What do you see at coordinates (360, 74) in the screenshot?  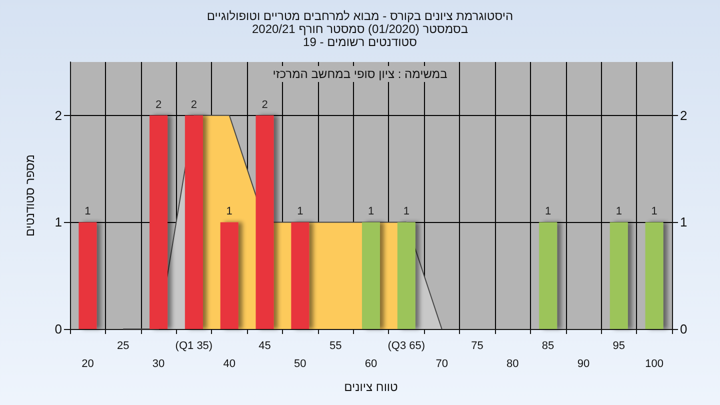 I see `annotation: במשימה : ציון סופי במחשב המרכזי` at bounding box center [360, 74].